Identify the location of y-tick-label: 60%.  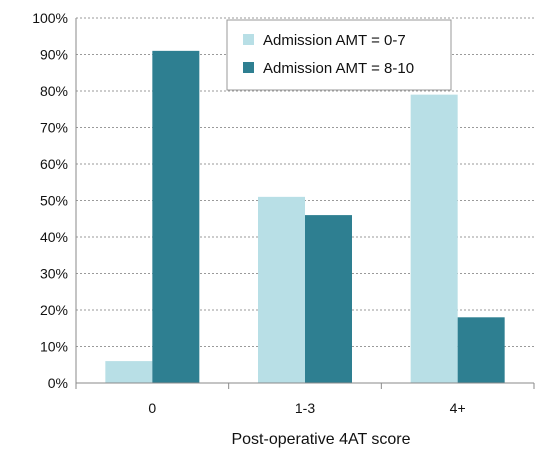
(54, 164).